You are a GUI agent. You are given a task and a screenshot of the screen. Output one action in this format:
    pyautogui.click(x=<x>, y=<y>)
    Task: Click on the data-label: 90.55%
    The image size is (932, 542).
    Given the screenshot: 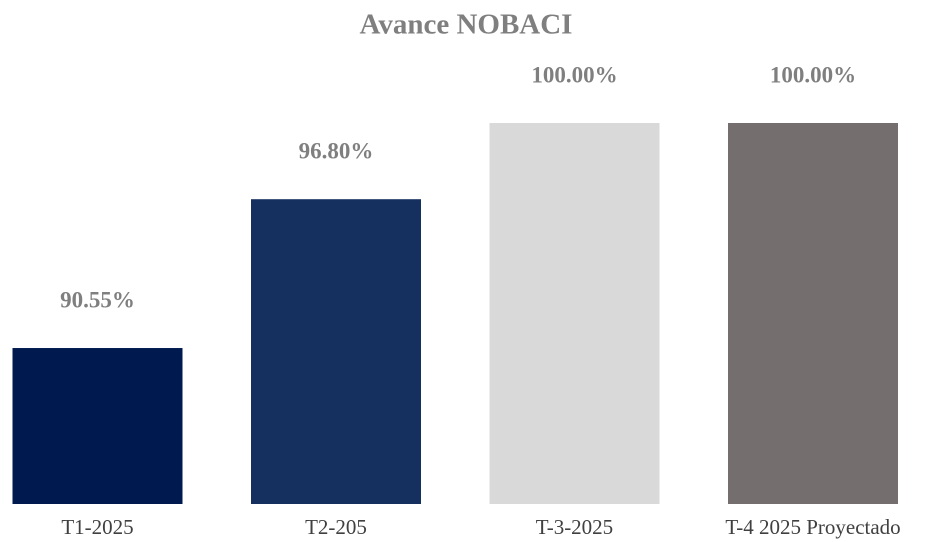 What is the action you would take?
    pyautogui.click(x=97, y=299)
    